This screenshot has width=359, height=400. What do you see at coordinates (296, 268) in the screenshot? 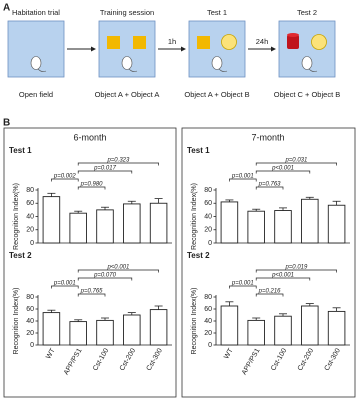
I see `p-value: p=0.019` at bounding box center [296, 268].